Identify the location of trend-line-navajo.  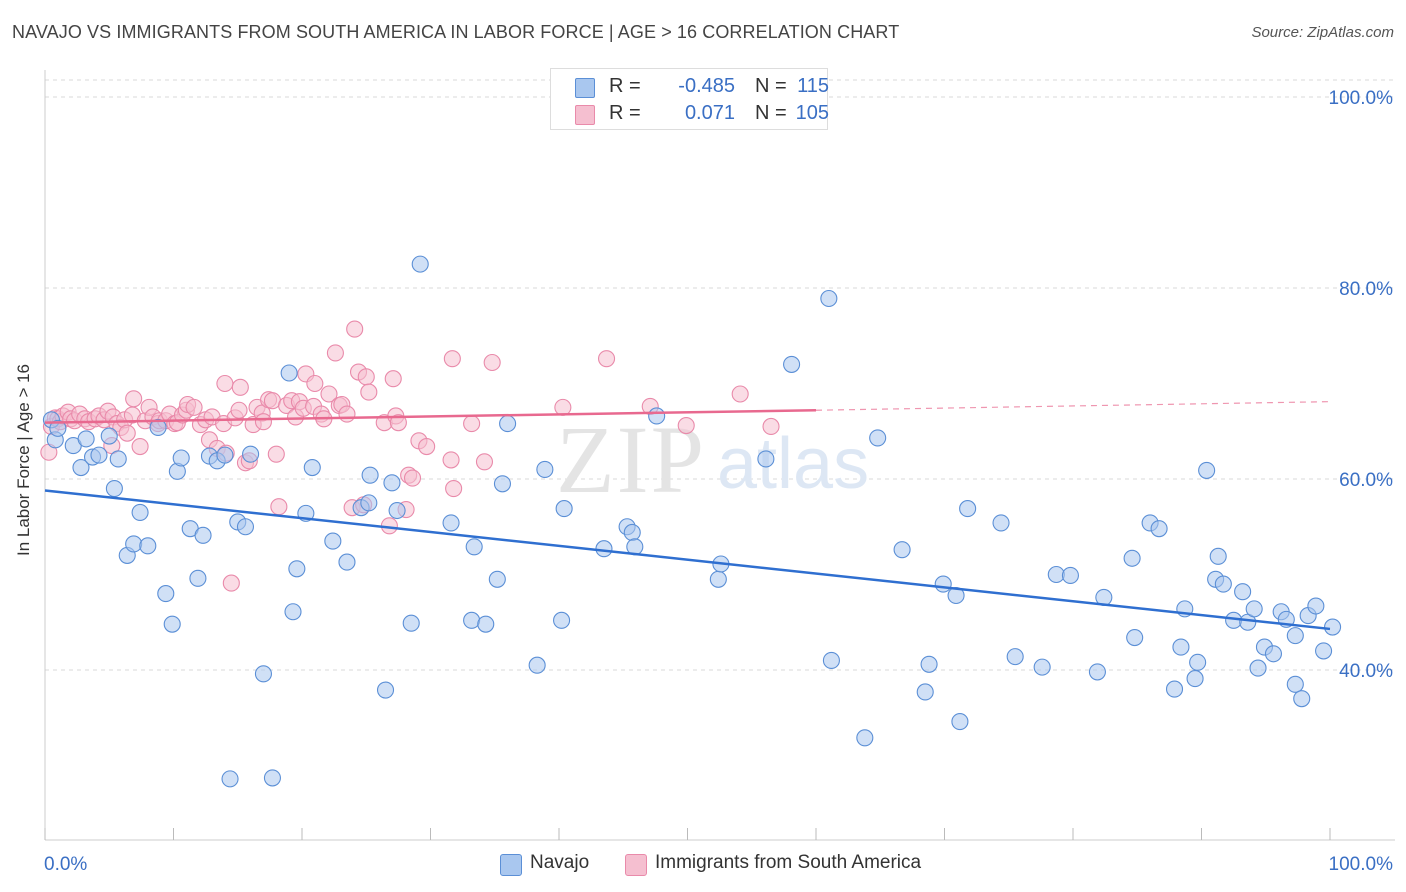
(687, 560).